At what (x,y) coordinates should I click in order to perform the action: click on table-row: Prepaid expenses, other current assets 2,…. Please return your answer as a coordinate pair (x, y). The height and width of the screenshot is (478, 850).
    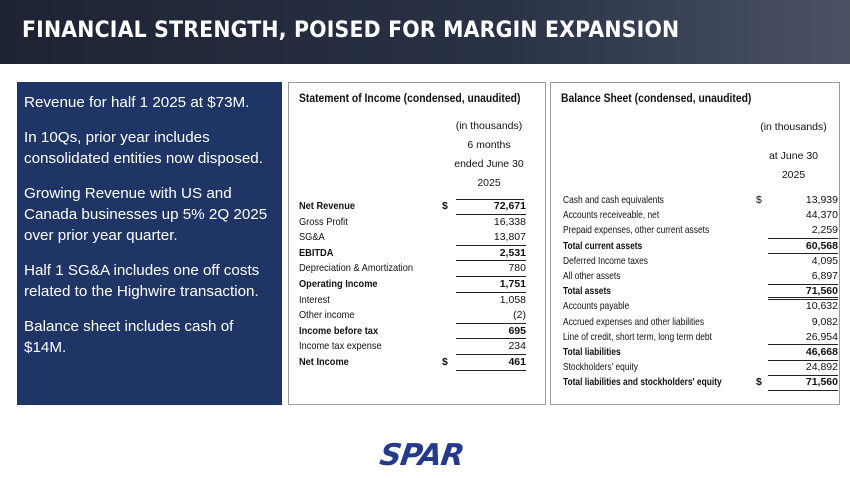
    Looking at the image, I should click on (700, 231).